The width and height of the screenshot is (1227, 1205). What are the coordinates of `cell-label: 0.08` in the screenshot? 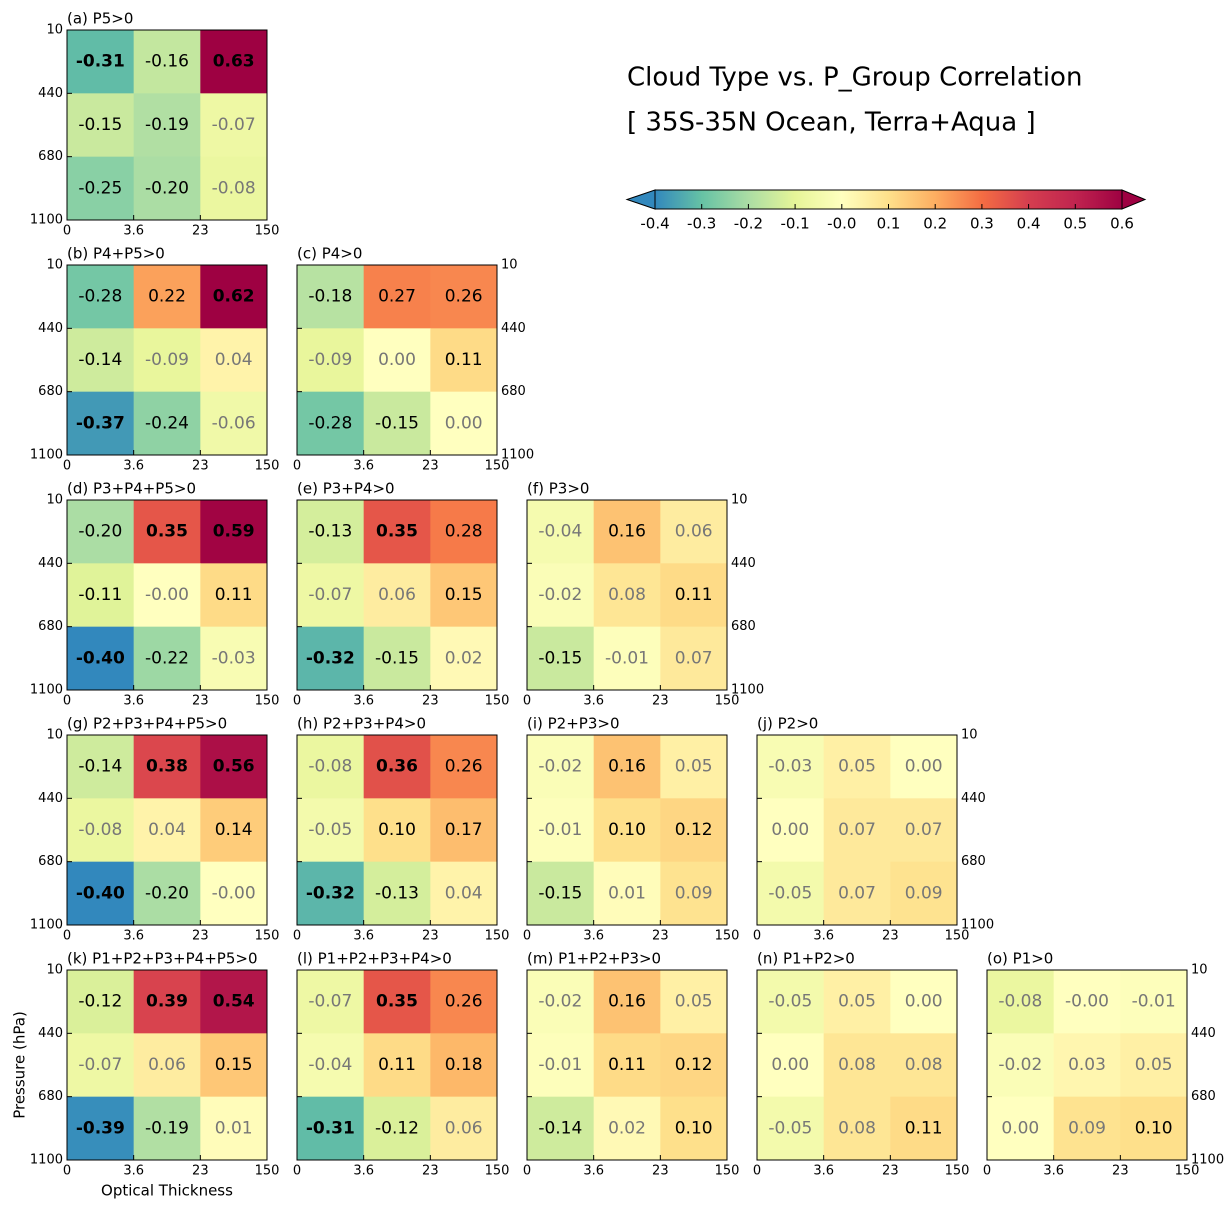 It's located at (857, 1065).